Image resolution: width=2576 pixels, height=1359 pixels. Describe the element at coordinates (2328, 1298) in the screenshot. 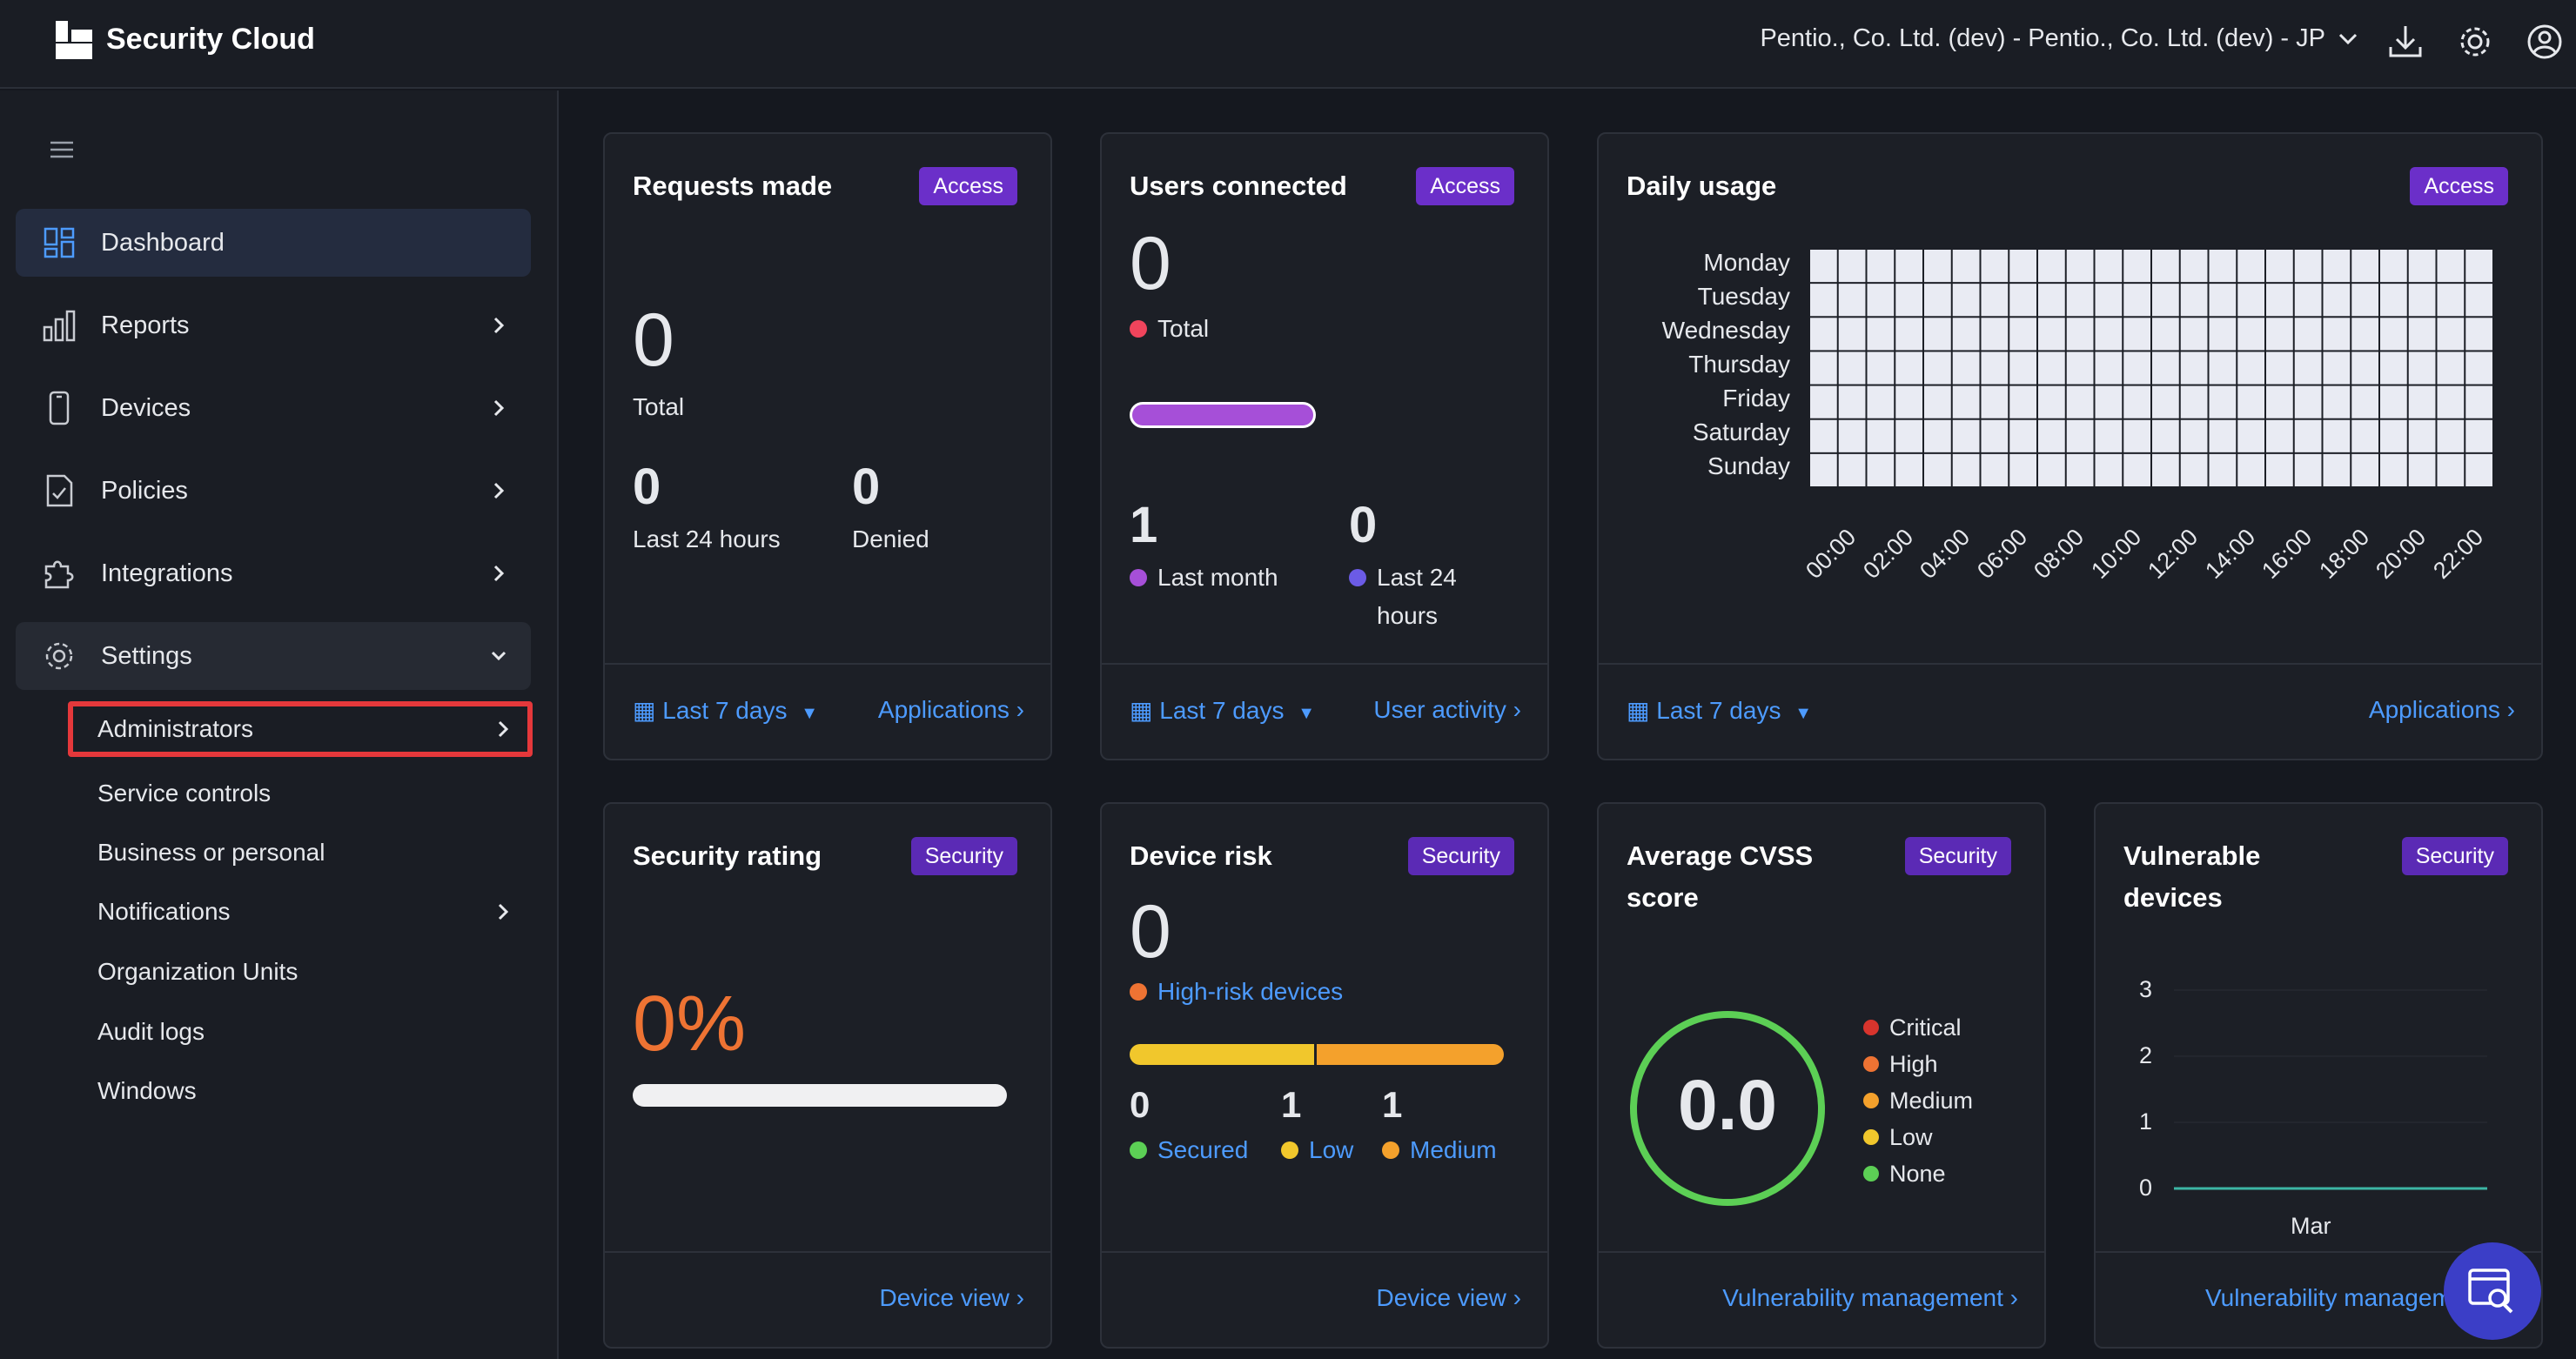

I see `vulnerability-management-link: Vulnerability managem` at that location.